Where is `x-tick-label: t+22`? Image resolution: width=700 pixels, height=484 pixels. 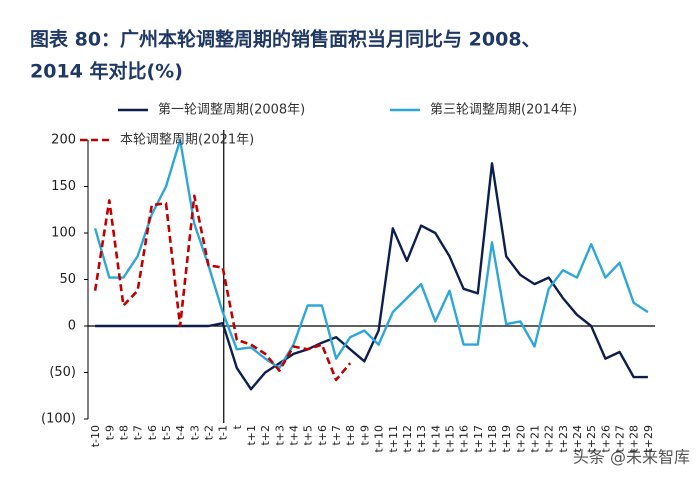
x-tick-label: t+22 is located at coordinates (549, 439).